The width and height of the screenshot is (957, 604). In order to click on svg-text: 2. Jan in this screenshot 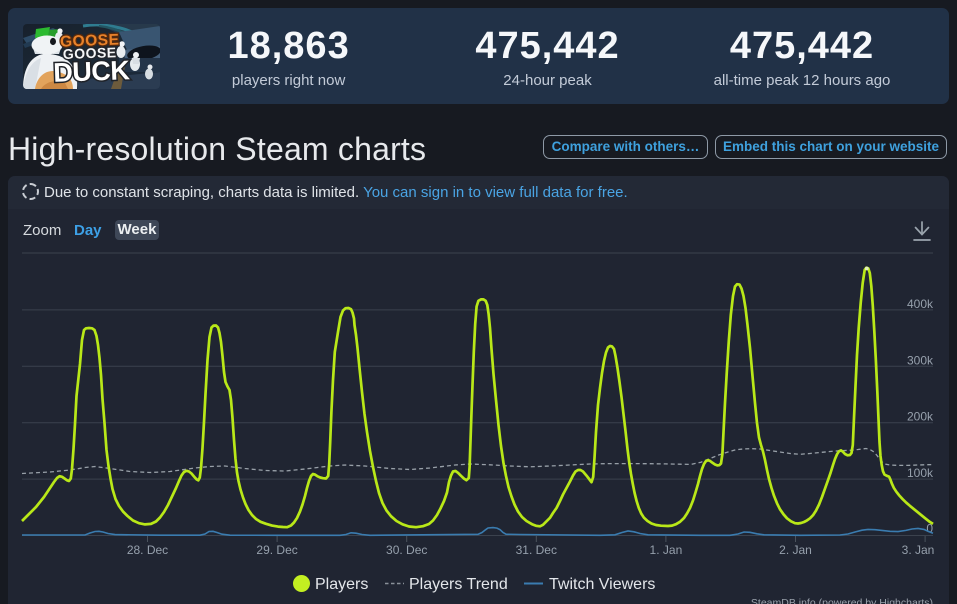, I will do `click(795, 550)`.